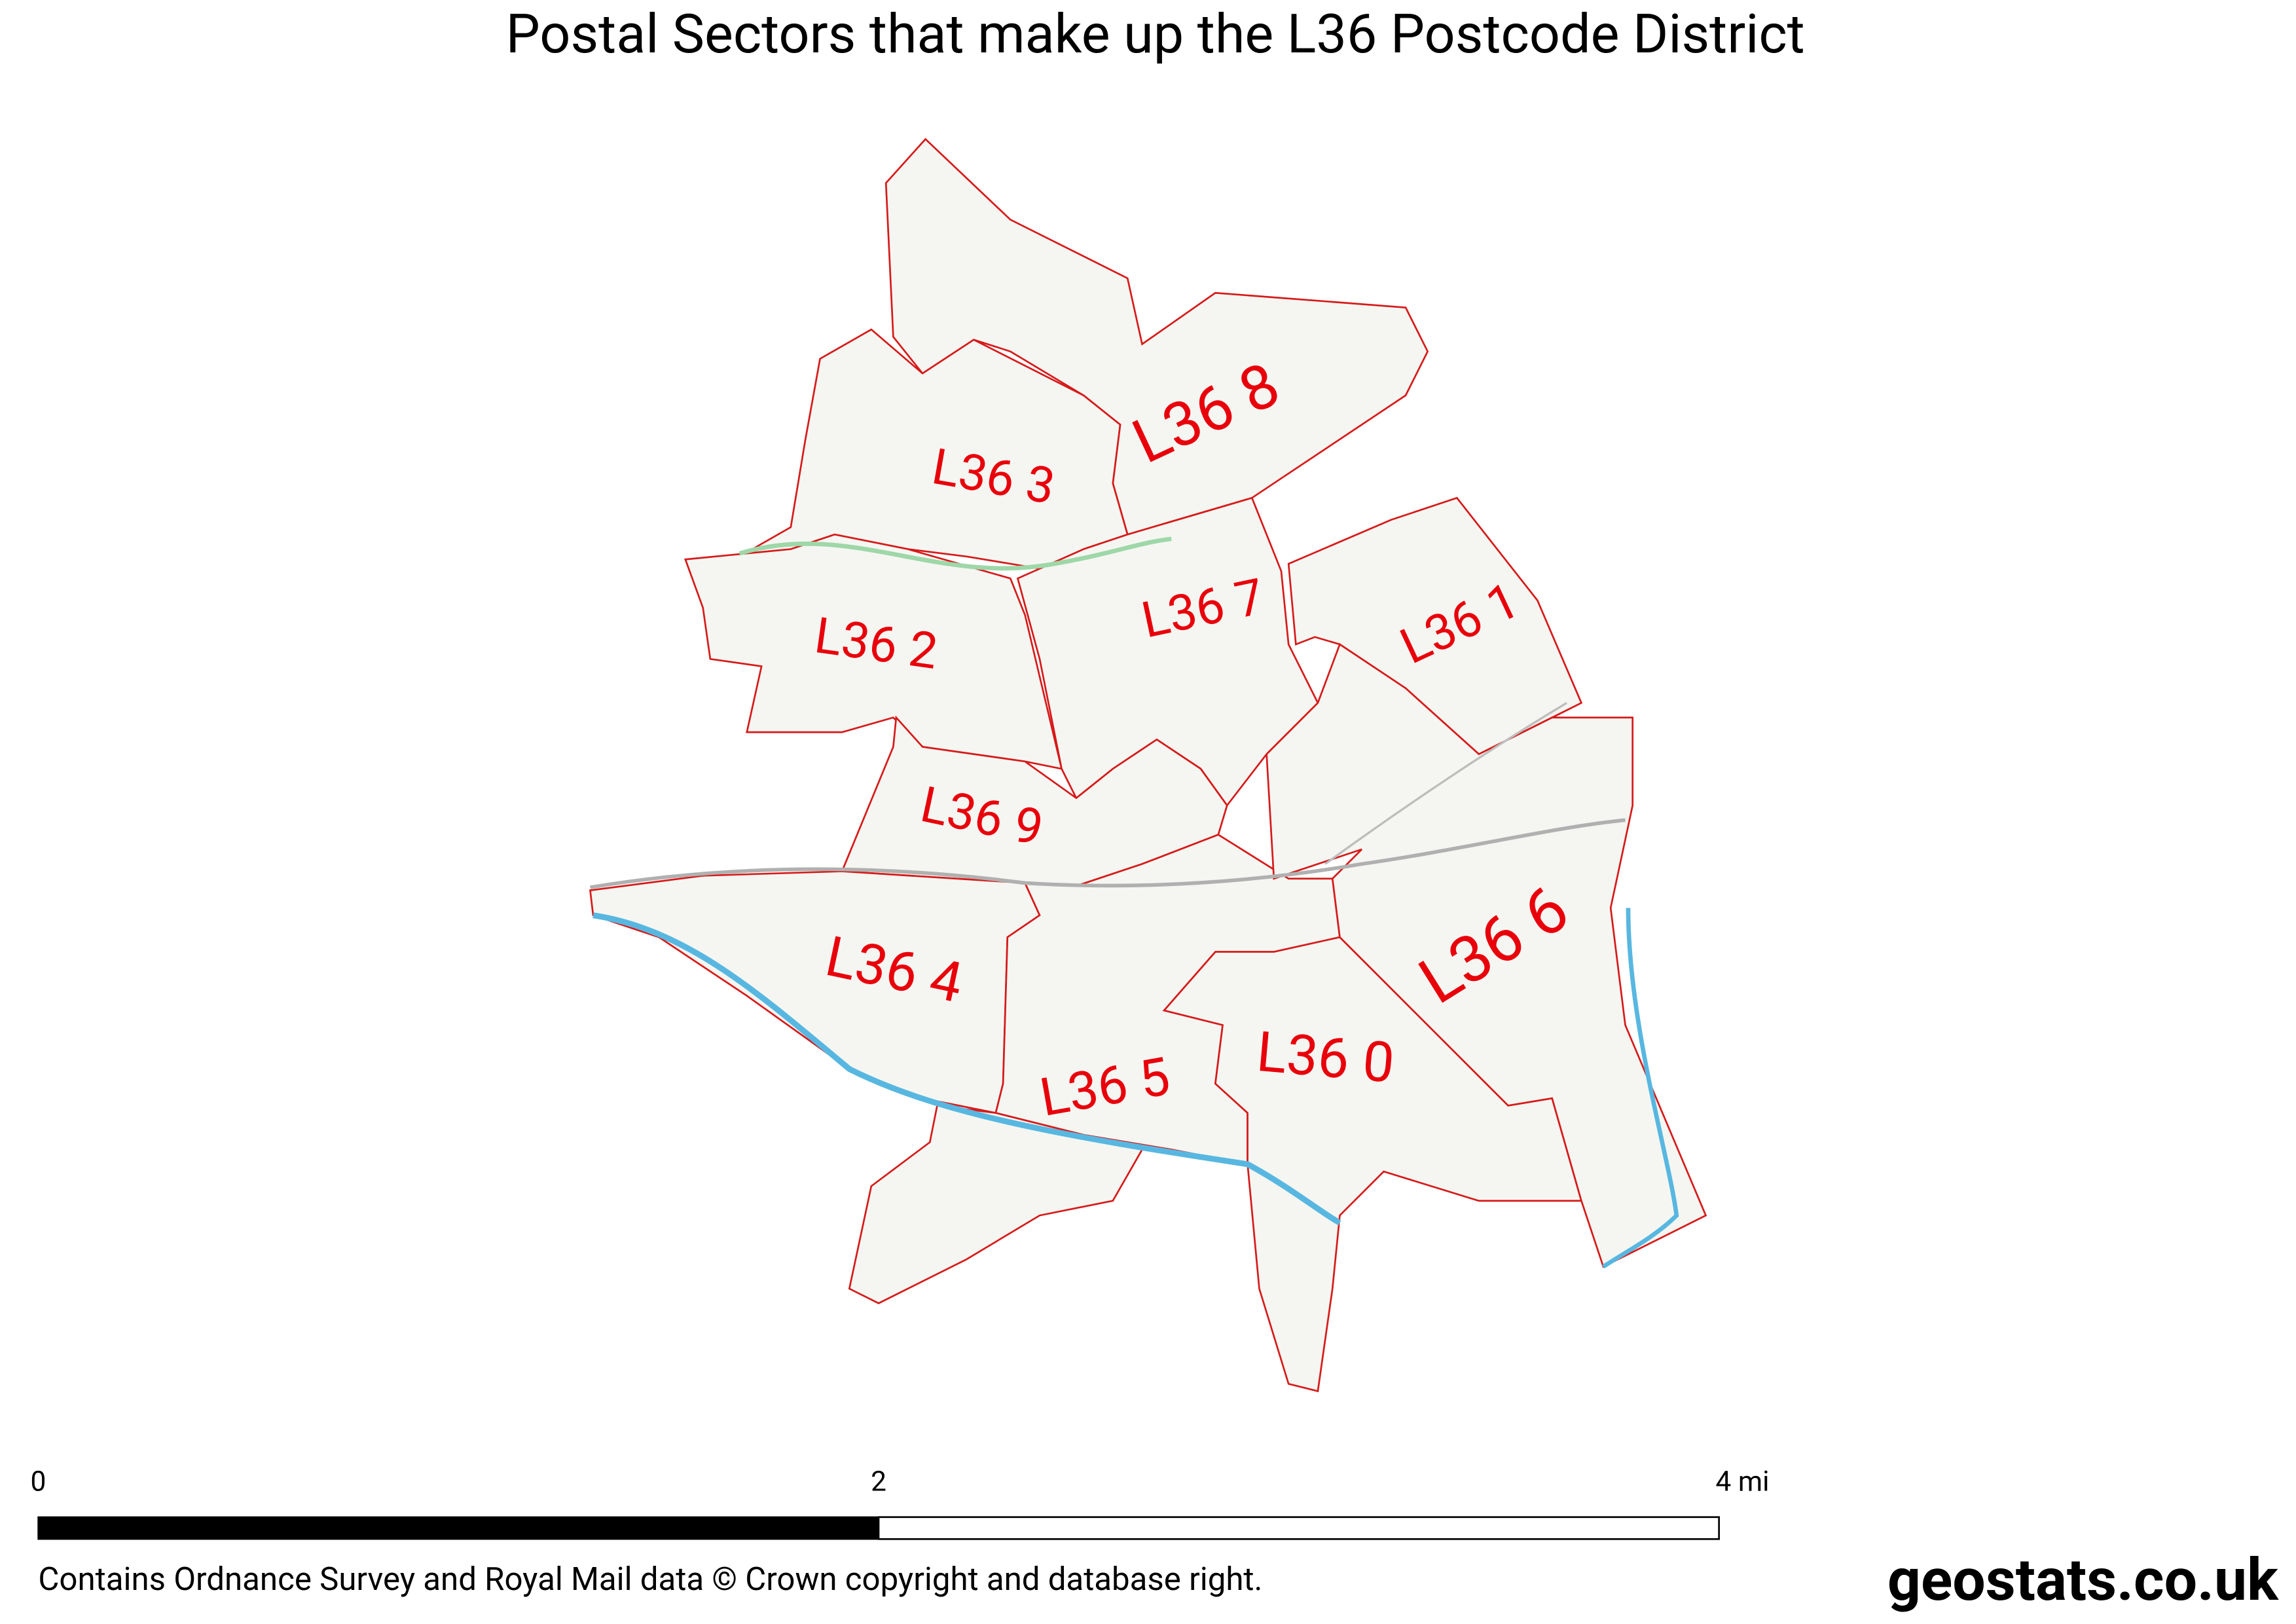  Describe the element at coordinates (955, 553) in the screenshot. I see `path` at that location.